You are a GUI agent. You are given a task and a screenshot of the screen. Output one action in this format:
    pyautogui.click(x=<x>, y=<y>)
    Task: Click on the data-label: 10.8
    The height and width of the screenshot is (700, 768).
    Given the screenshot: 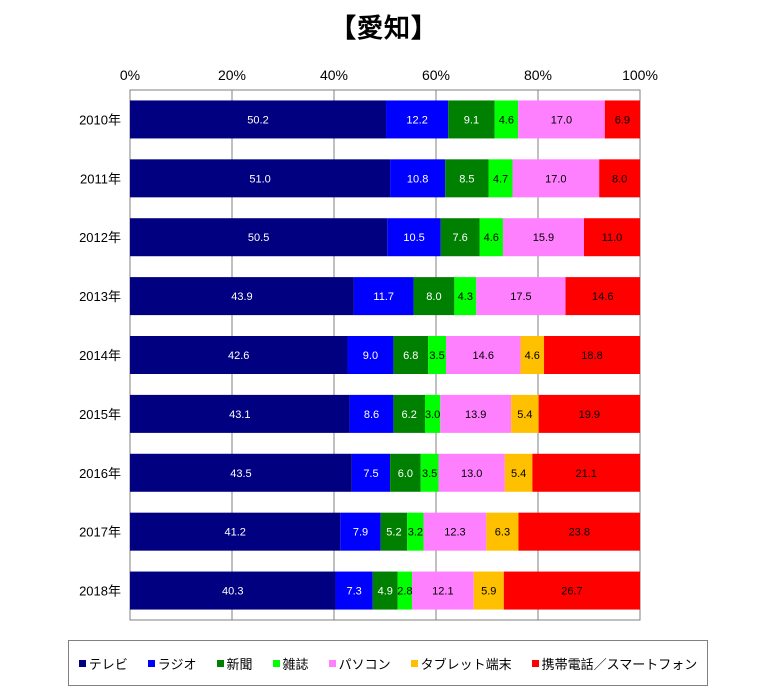 What is the action you would take?
    pyautogui.click(x=417, y=179)
    